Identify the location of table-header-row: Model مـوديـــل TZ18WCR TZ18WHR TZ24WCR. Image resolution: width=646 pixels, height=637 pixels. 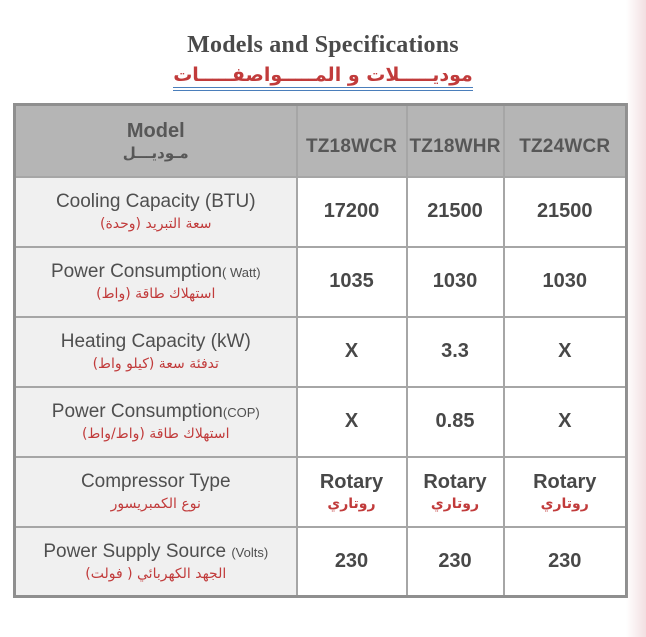
(320, 140).